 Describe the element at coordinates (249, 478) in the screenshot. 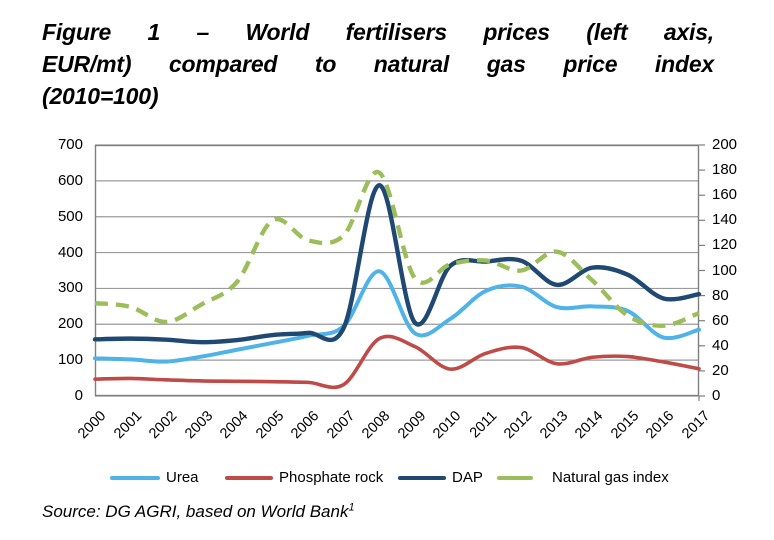

I see `phosphate-rock-line-swatch` at that location.